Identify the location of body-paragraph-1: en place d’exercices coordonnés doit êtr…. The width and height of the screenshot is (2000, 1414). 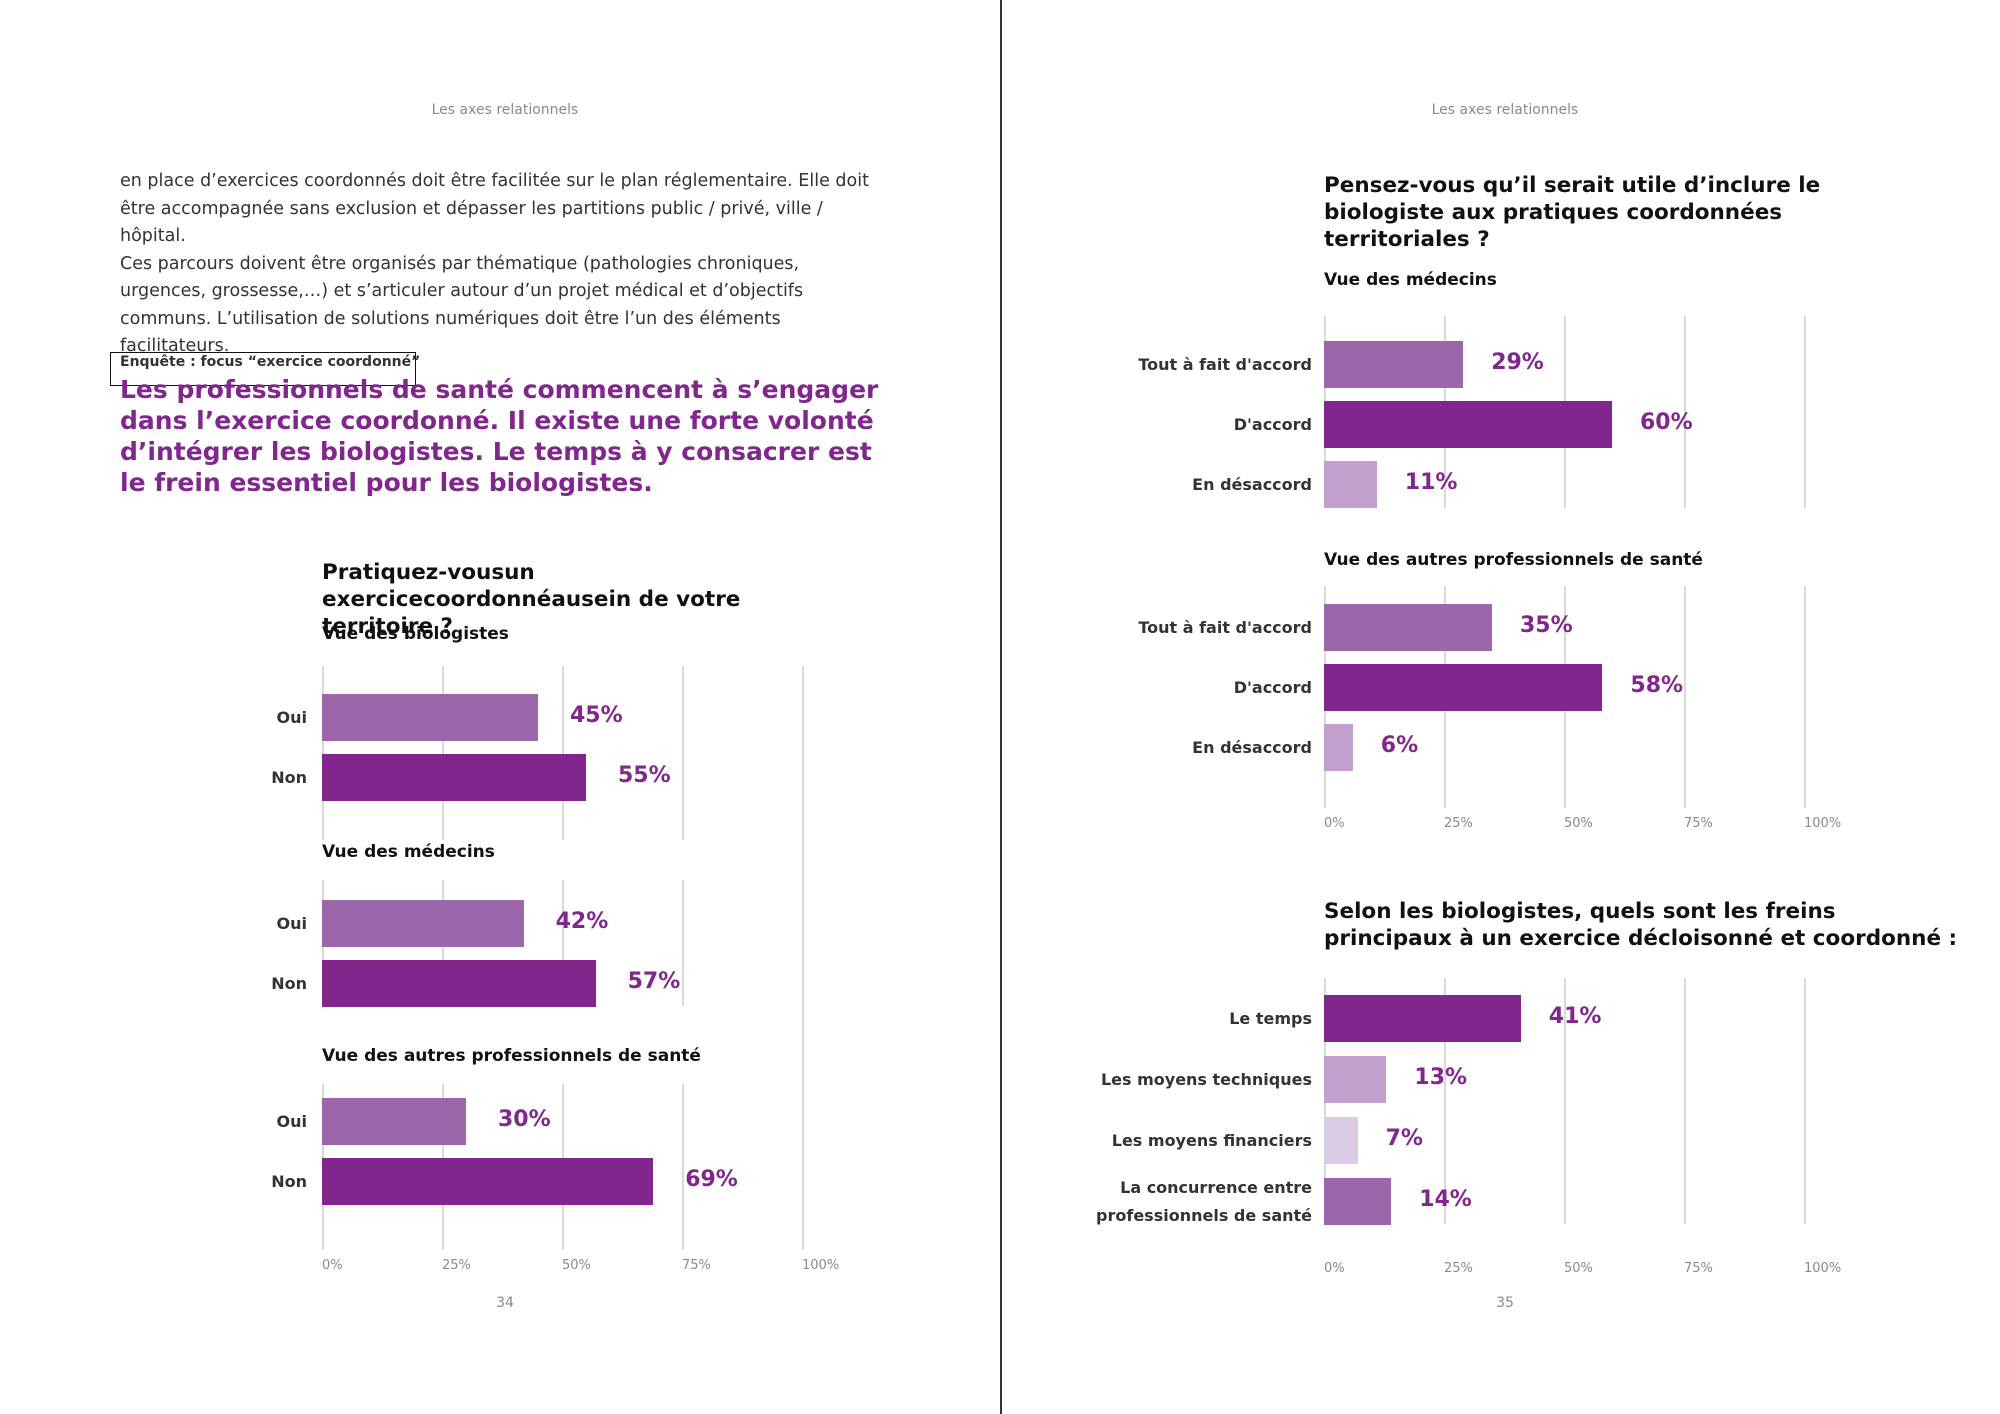
(494, 208).